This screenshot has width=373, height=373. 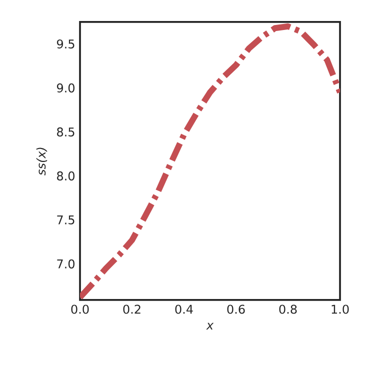 What do you see at coordinates (340, 309) in the screenshot?
I see `x-tick-label: 1.0` at bounding box center [340, 309].